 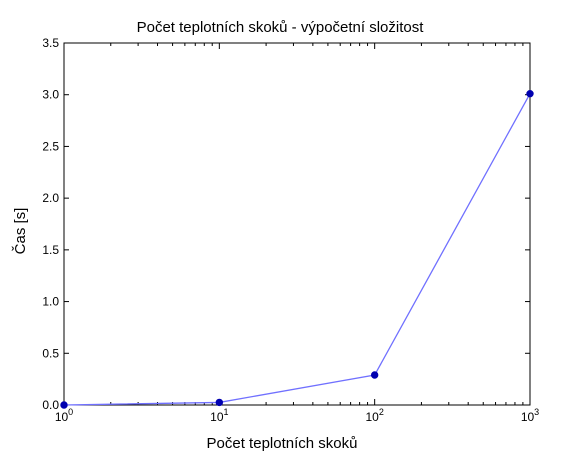 I want to click on x-tick-label: 10², so click(x=374, y=415).